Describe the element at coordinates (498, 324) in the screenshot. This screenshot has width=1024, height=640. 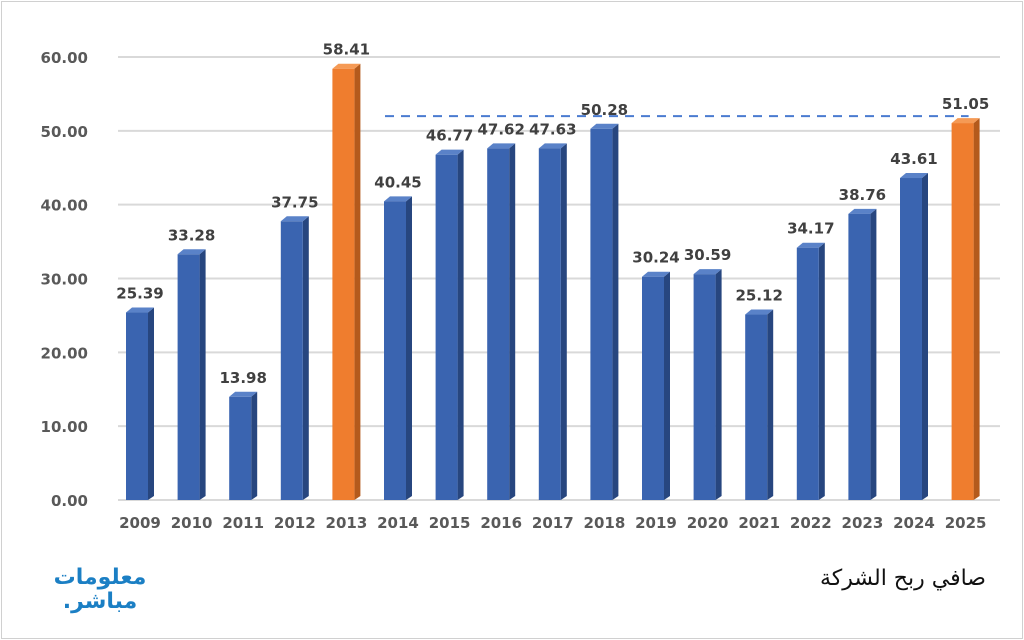
I see `bar-2016` at that location.